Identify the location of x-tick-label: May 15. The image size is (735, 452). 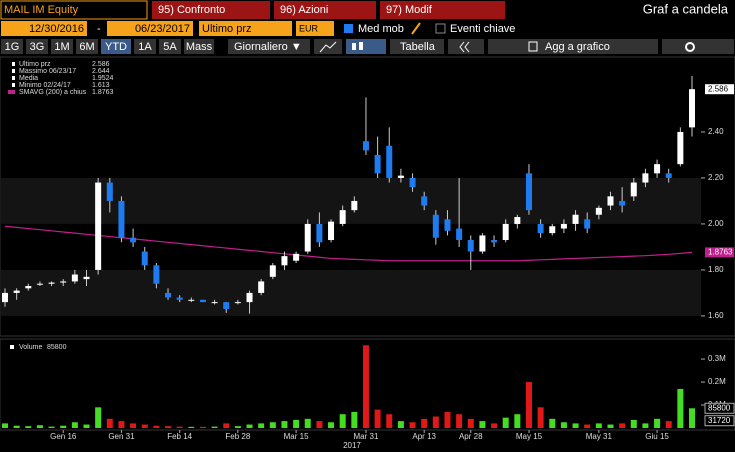
(529, 436).